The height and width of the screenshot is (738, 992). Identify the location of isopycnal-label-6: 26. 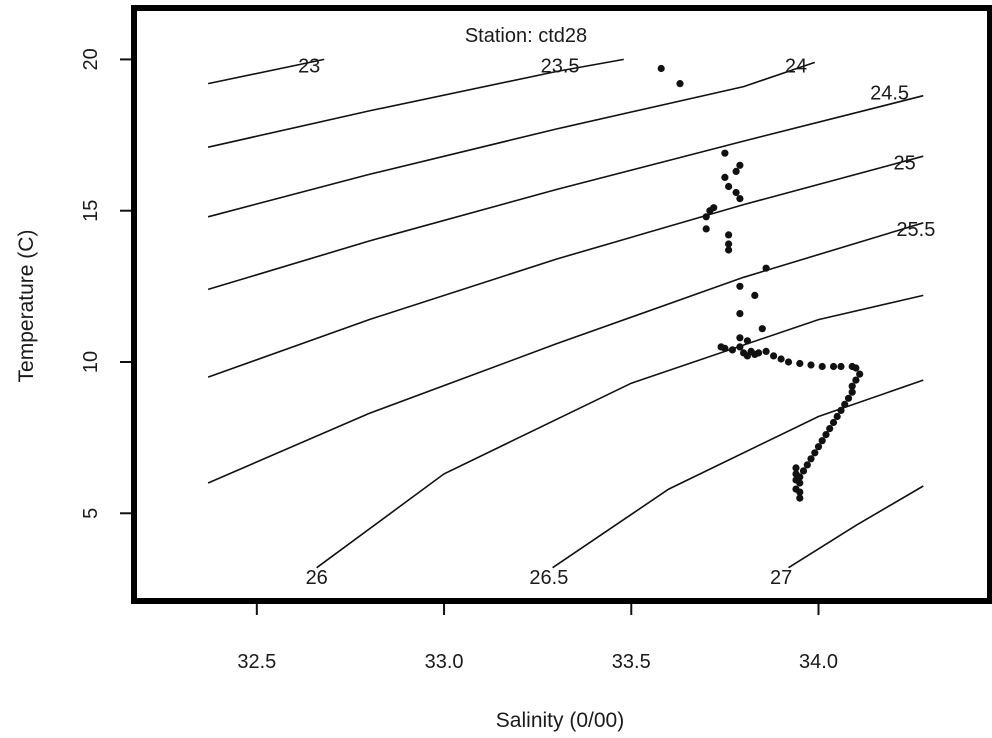
(317, 578).